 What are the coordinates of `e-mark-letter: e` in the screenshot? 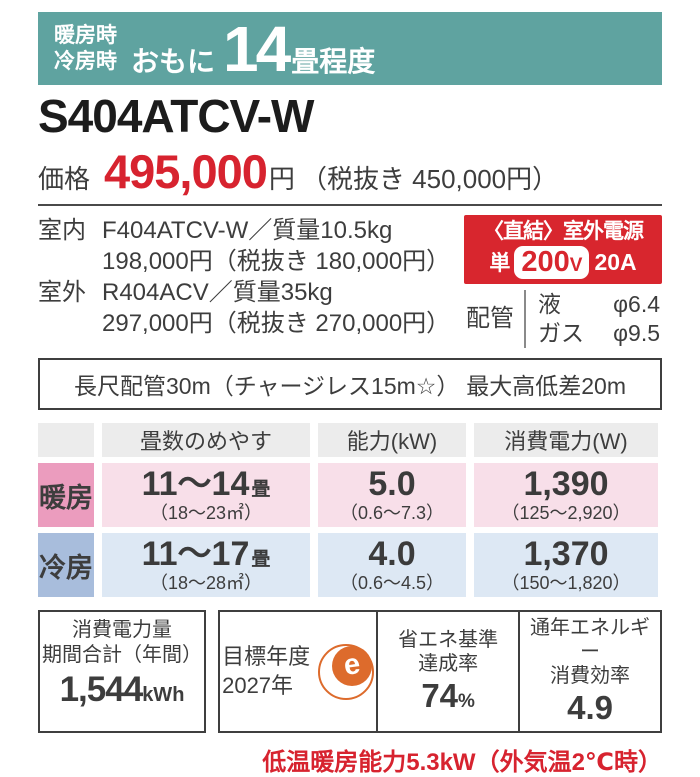 It's located at (352, 665).